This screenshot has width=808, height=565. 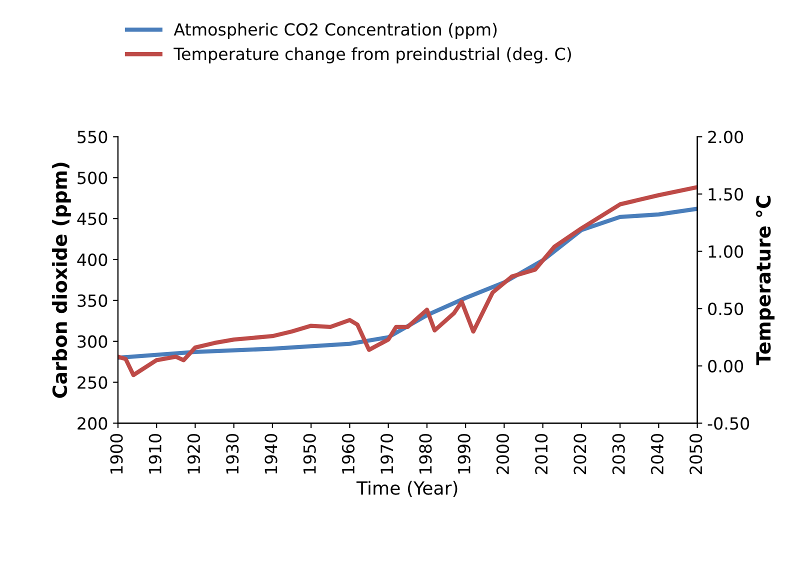 I want to click on x-tick-label: 2030, so click(x=618, y=454).